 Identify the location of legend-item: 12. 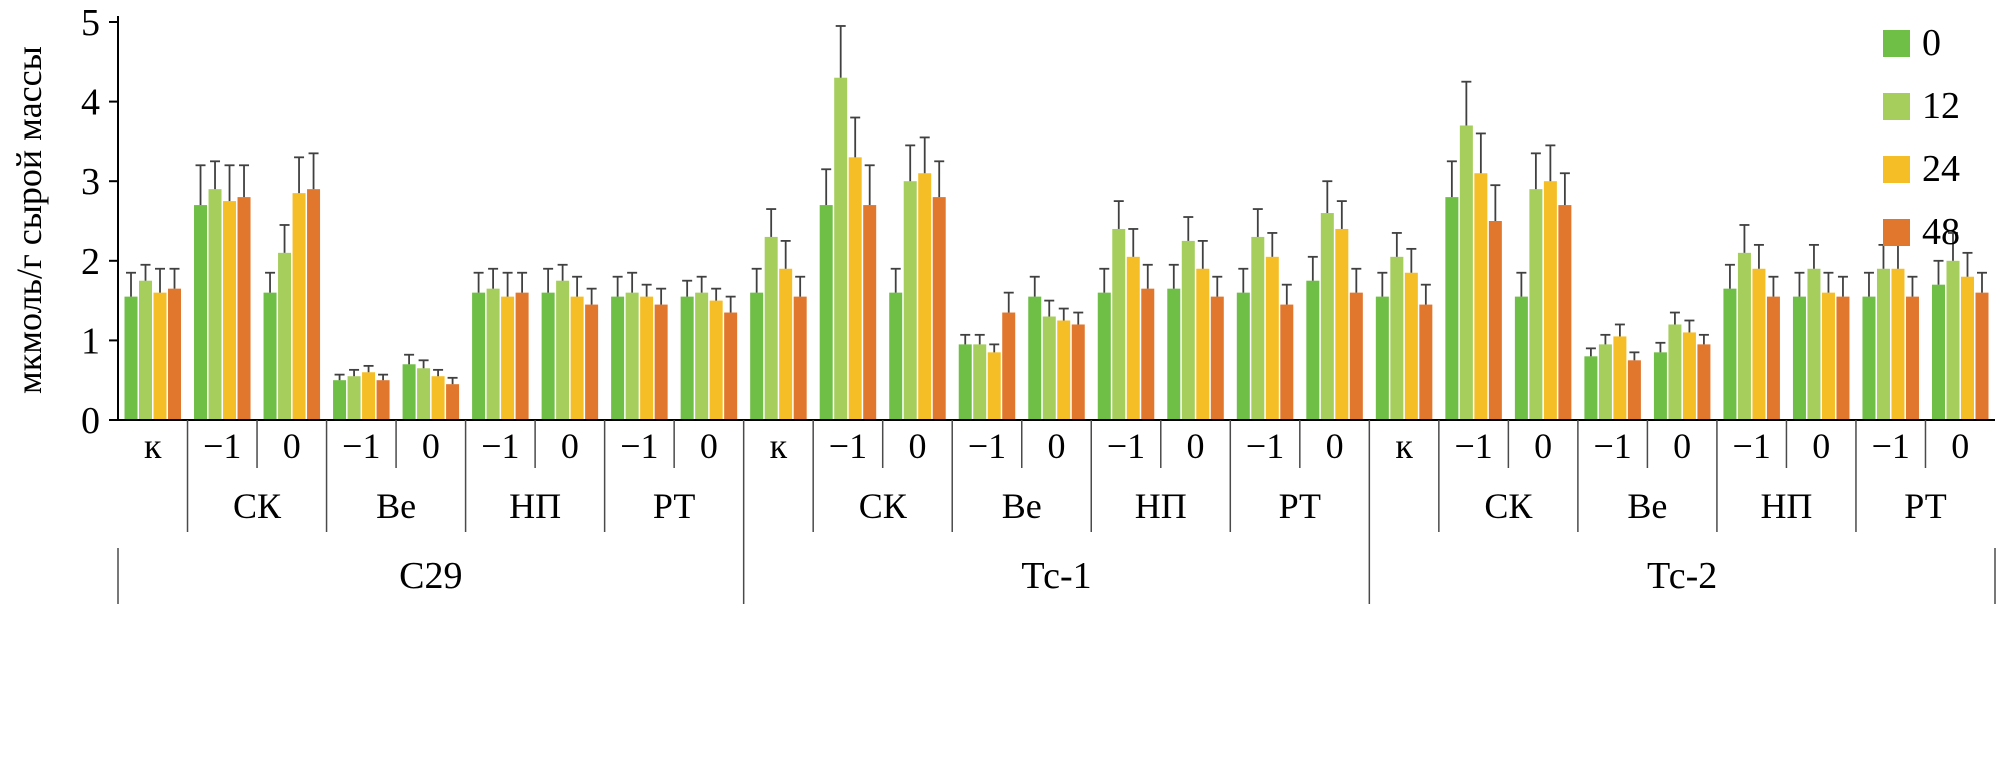
(1921, 106).